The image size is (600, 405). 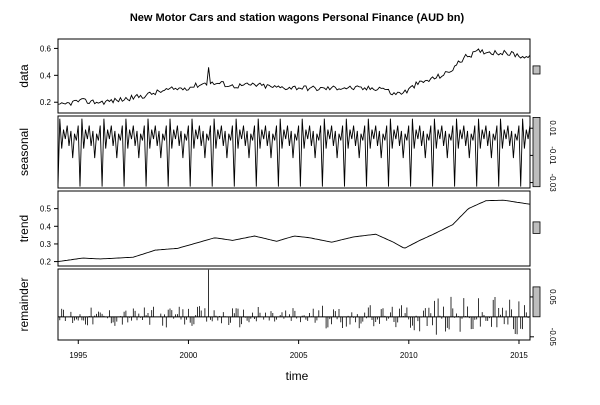 I want to click on scale-bar-remainder, so click(x=536, y=302).